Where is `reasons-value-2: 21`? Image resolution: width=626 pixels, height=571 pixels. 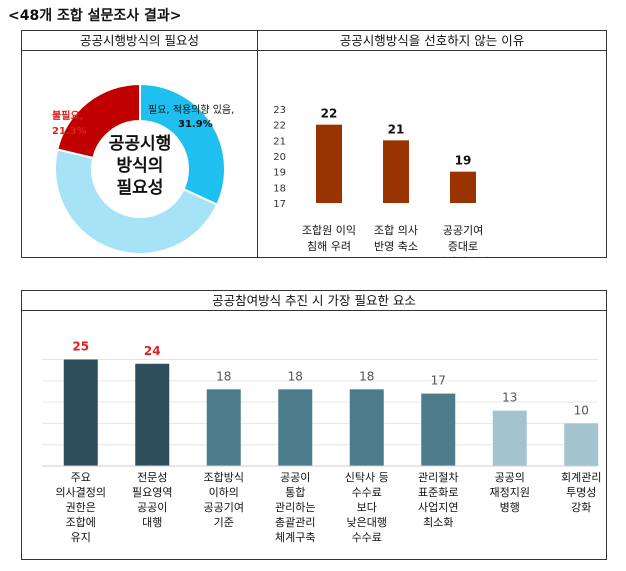 reasons-value-2: 21 is located at coordinates (396, 129).